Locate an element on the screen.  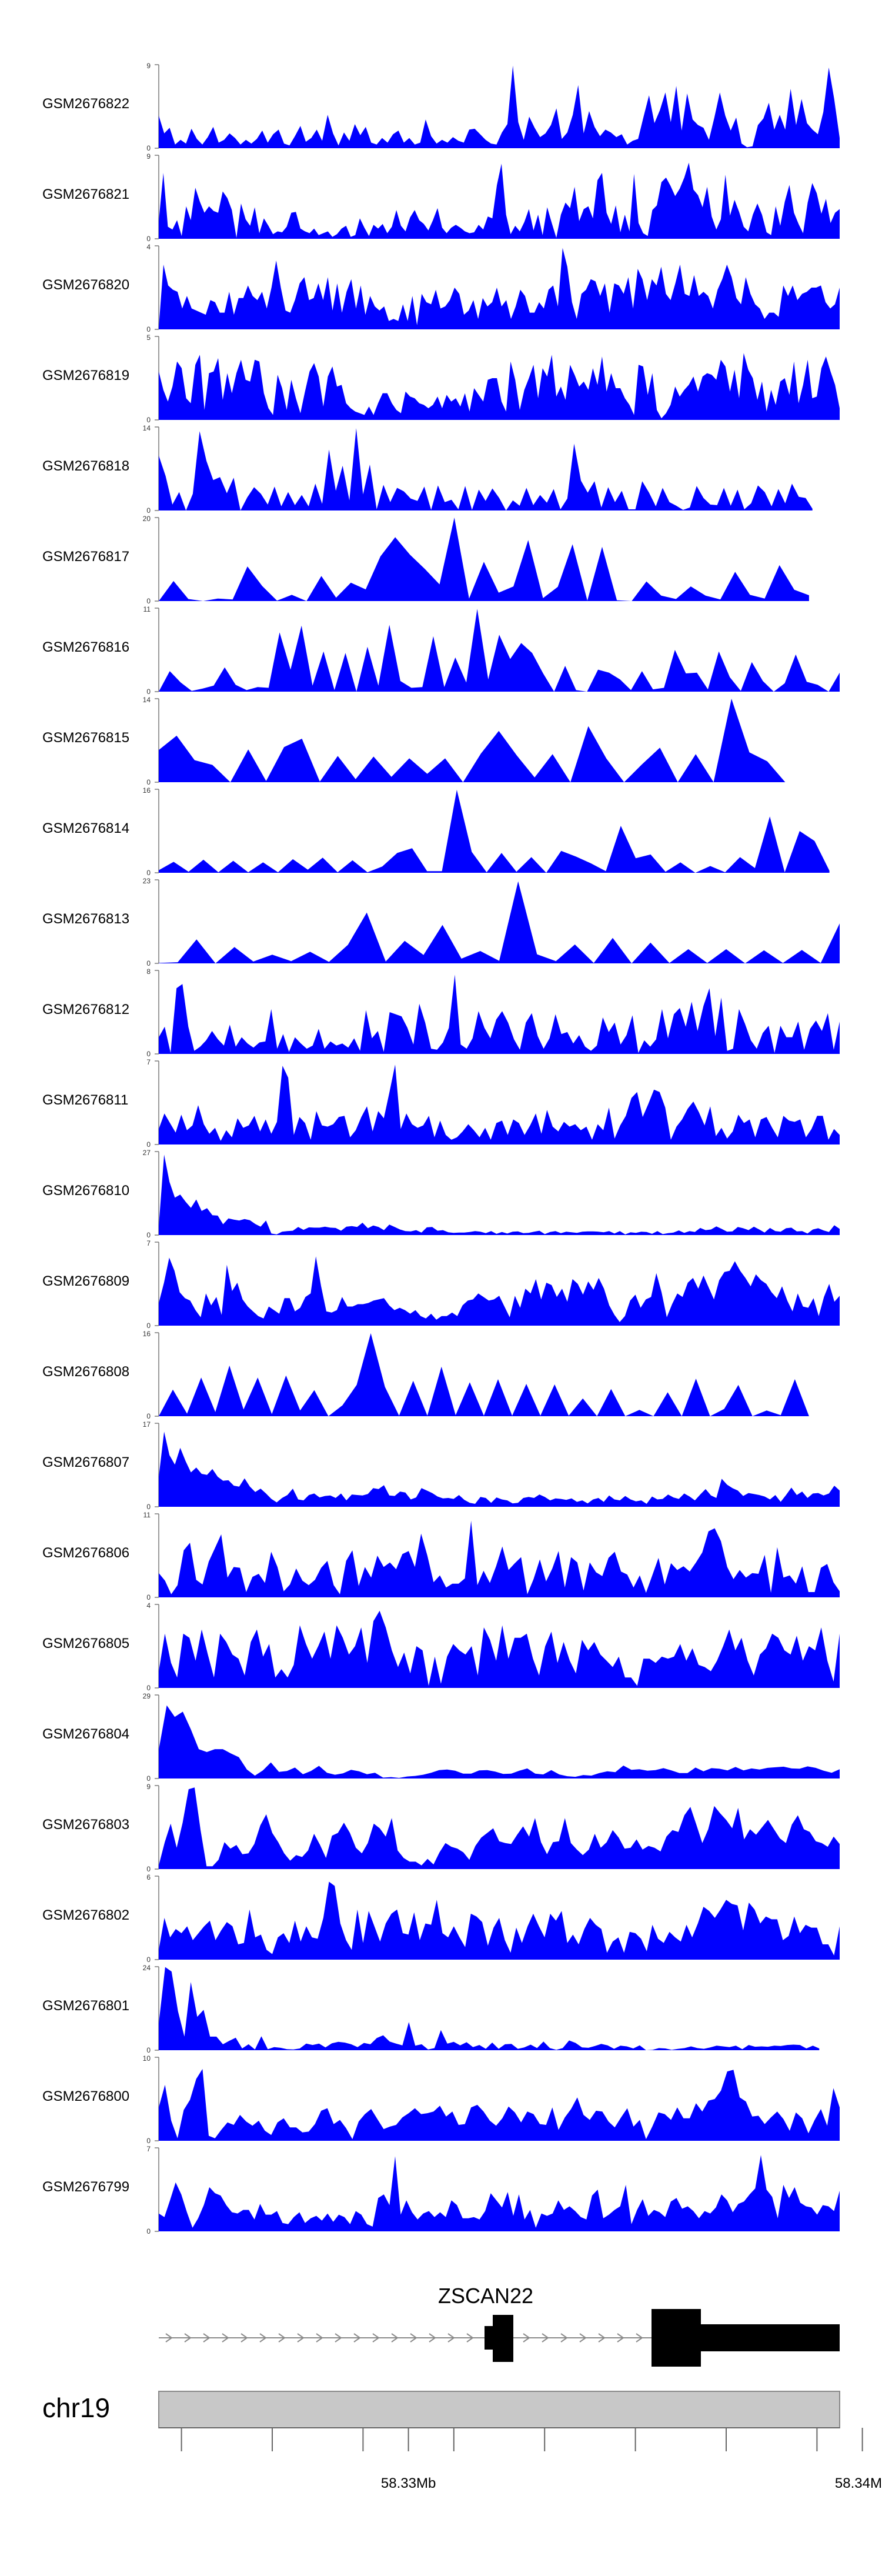
track-GSM2676802: GSM2676802 6 0 is located at coordinates (441, 1918).